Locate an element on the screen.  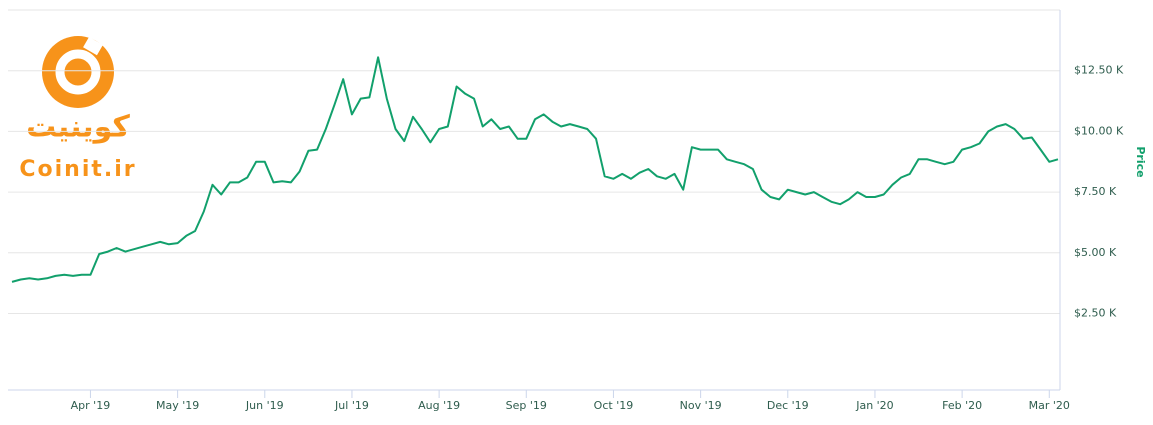
logo-ring is located at coordinates (78, 72).